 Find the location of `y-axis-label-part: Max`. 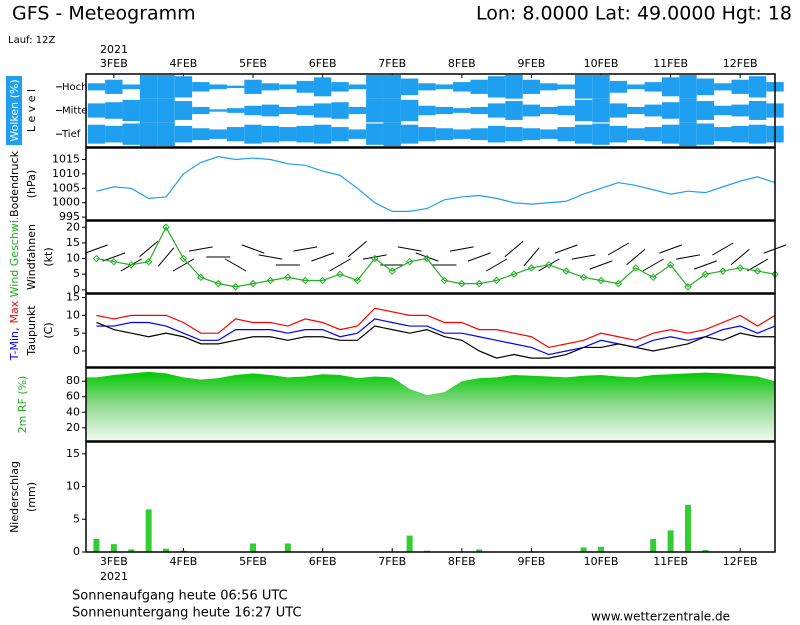

y-axis-label-part: Max is located at coordinates (14, 311).